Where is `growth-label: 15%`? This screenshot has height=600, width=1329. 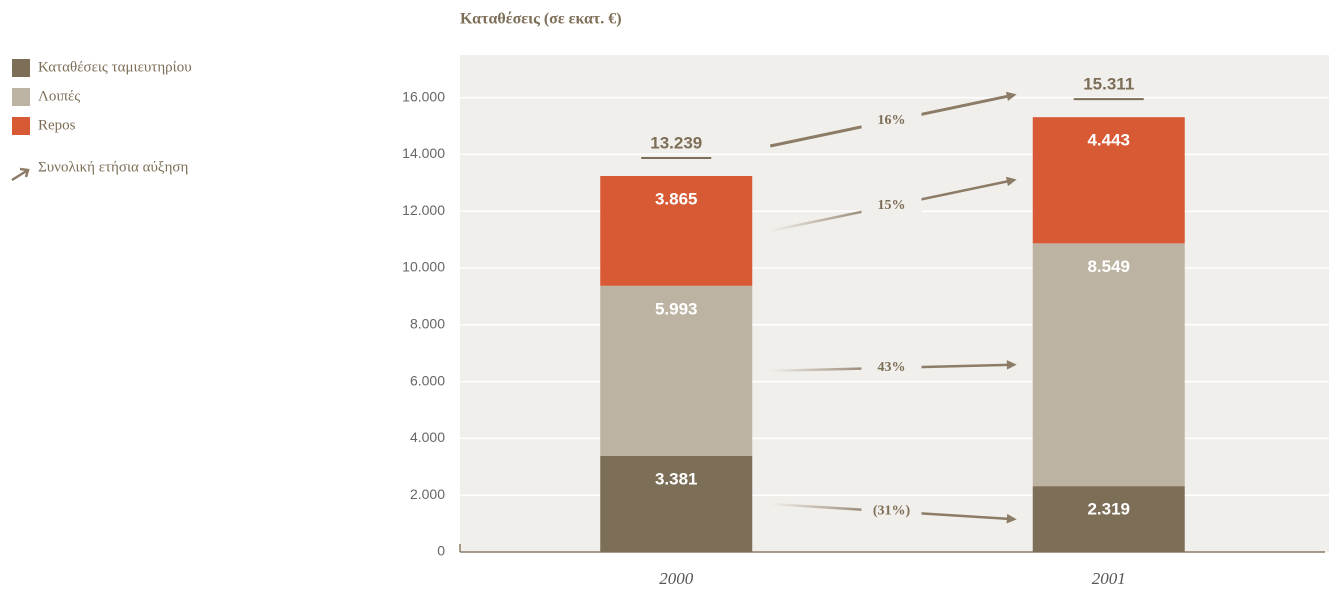
growth-label: 15% is located at coordinates (892, 205).